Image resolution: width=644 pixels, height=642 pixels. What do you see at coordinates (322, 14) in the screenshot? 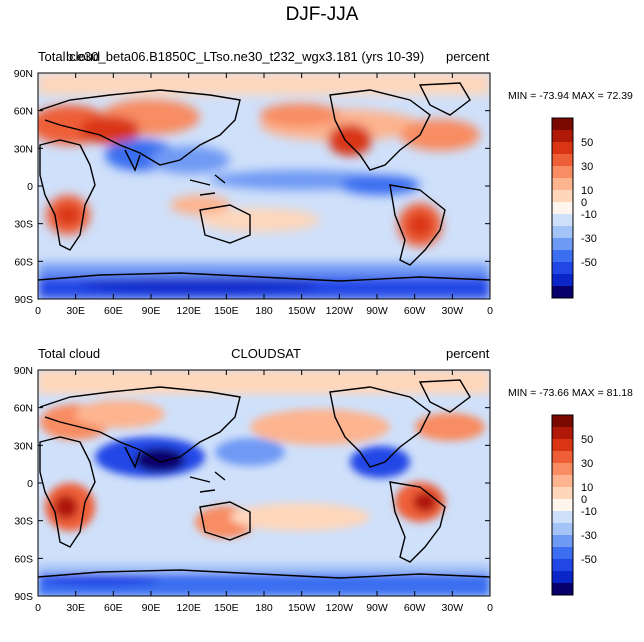
I see `figure-title: DJF-JJA` at bounding box center [322, 14].